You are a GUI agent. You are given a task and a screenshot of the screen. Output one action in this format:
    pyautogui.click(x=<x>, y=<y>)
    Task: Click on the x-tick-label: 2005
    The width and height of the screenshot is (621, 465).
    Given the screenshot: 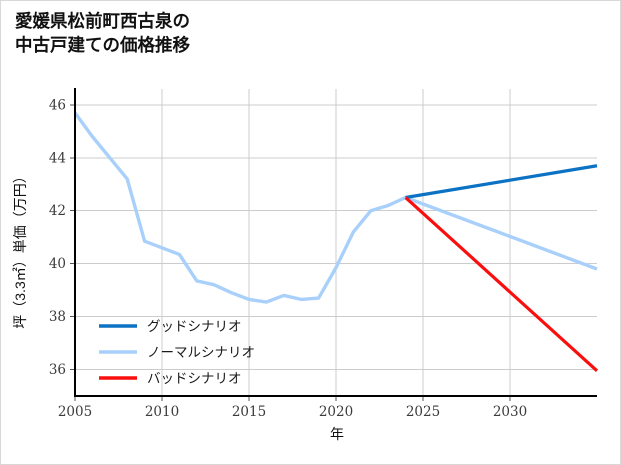 What is the action you would take?
    pyautogui.click(x=75, y=412)
    